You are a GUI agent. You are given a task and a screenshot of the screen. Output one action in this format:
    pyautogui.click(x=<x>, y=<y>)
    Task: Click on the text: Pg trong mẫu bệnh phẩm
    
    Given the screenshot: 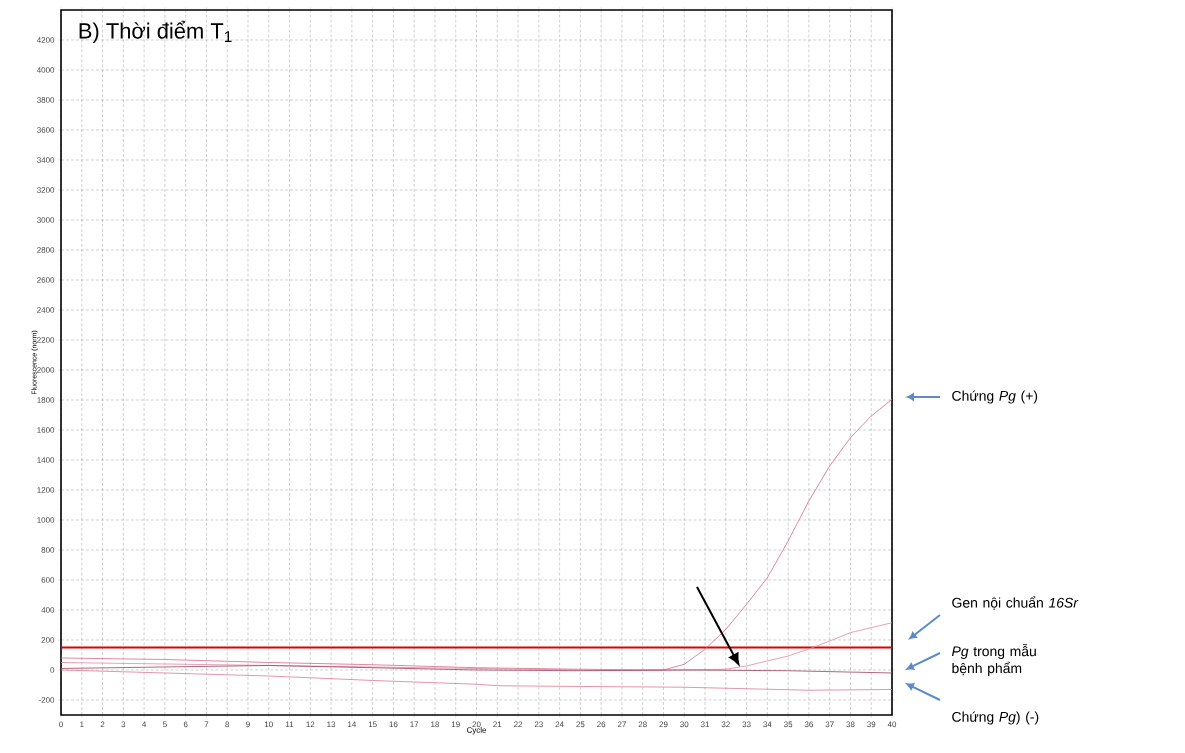 What is the action you would take?
    pyautogui.click(x=993, y=660)
    